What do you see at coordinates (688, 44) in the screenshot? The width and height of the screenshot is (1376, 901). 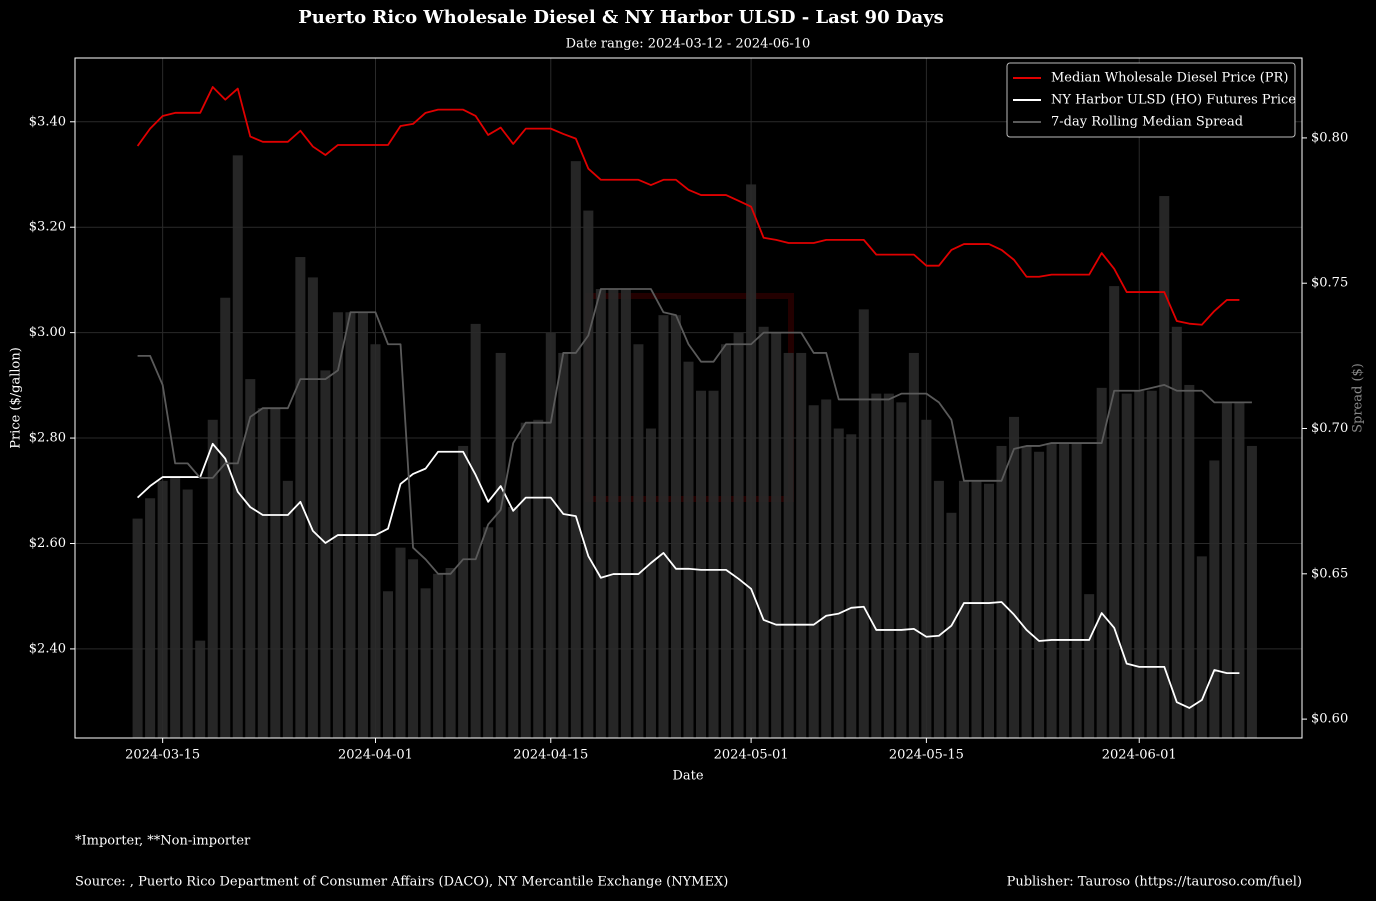 I see `chart-subtitle: Date range: 2024-03-12 - 2024-06-10` at bounding box center [688, 44].